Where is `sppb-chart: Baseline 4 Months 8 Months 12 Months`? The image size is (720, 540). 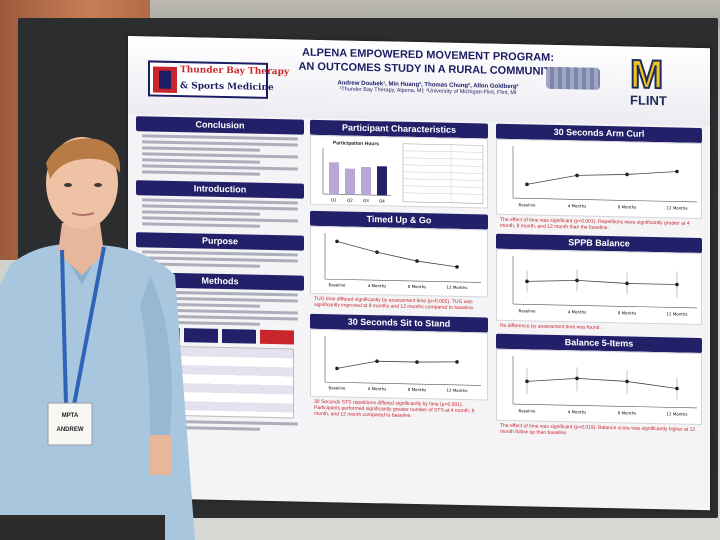 sppb-chart: Baseline 4 Months 8 Months 12 Months is located at coordinates (604, 286).